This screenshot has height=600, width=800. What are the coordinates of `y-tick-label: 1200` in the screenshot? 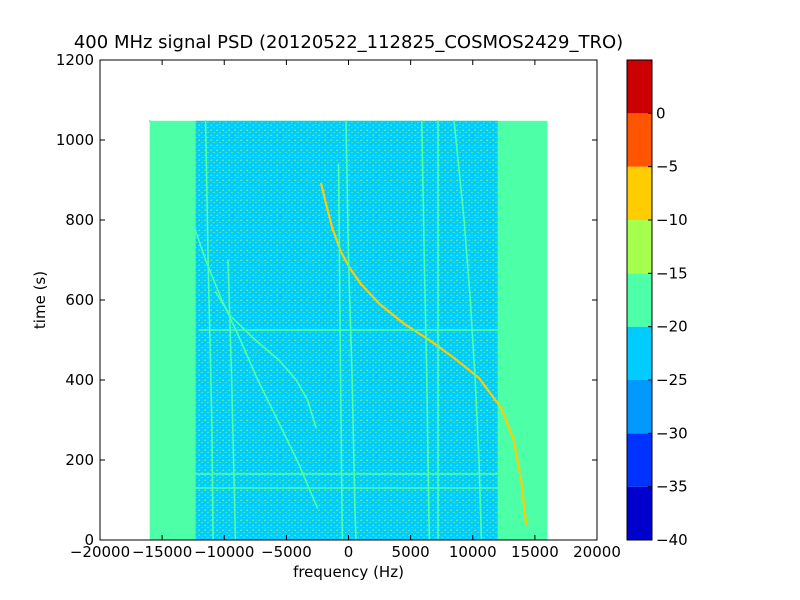 It's located at (75, 60).